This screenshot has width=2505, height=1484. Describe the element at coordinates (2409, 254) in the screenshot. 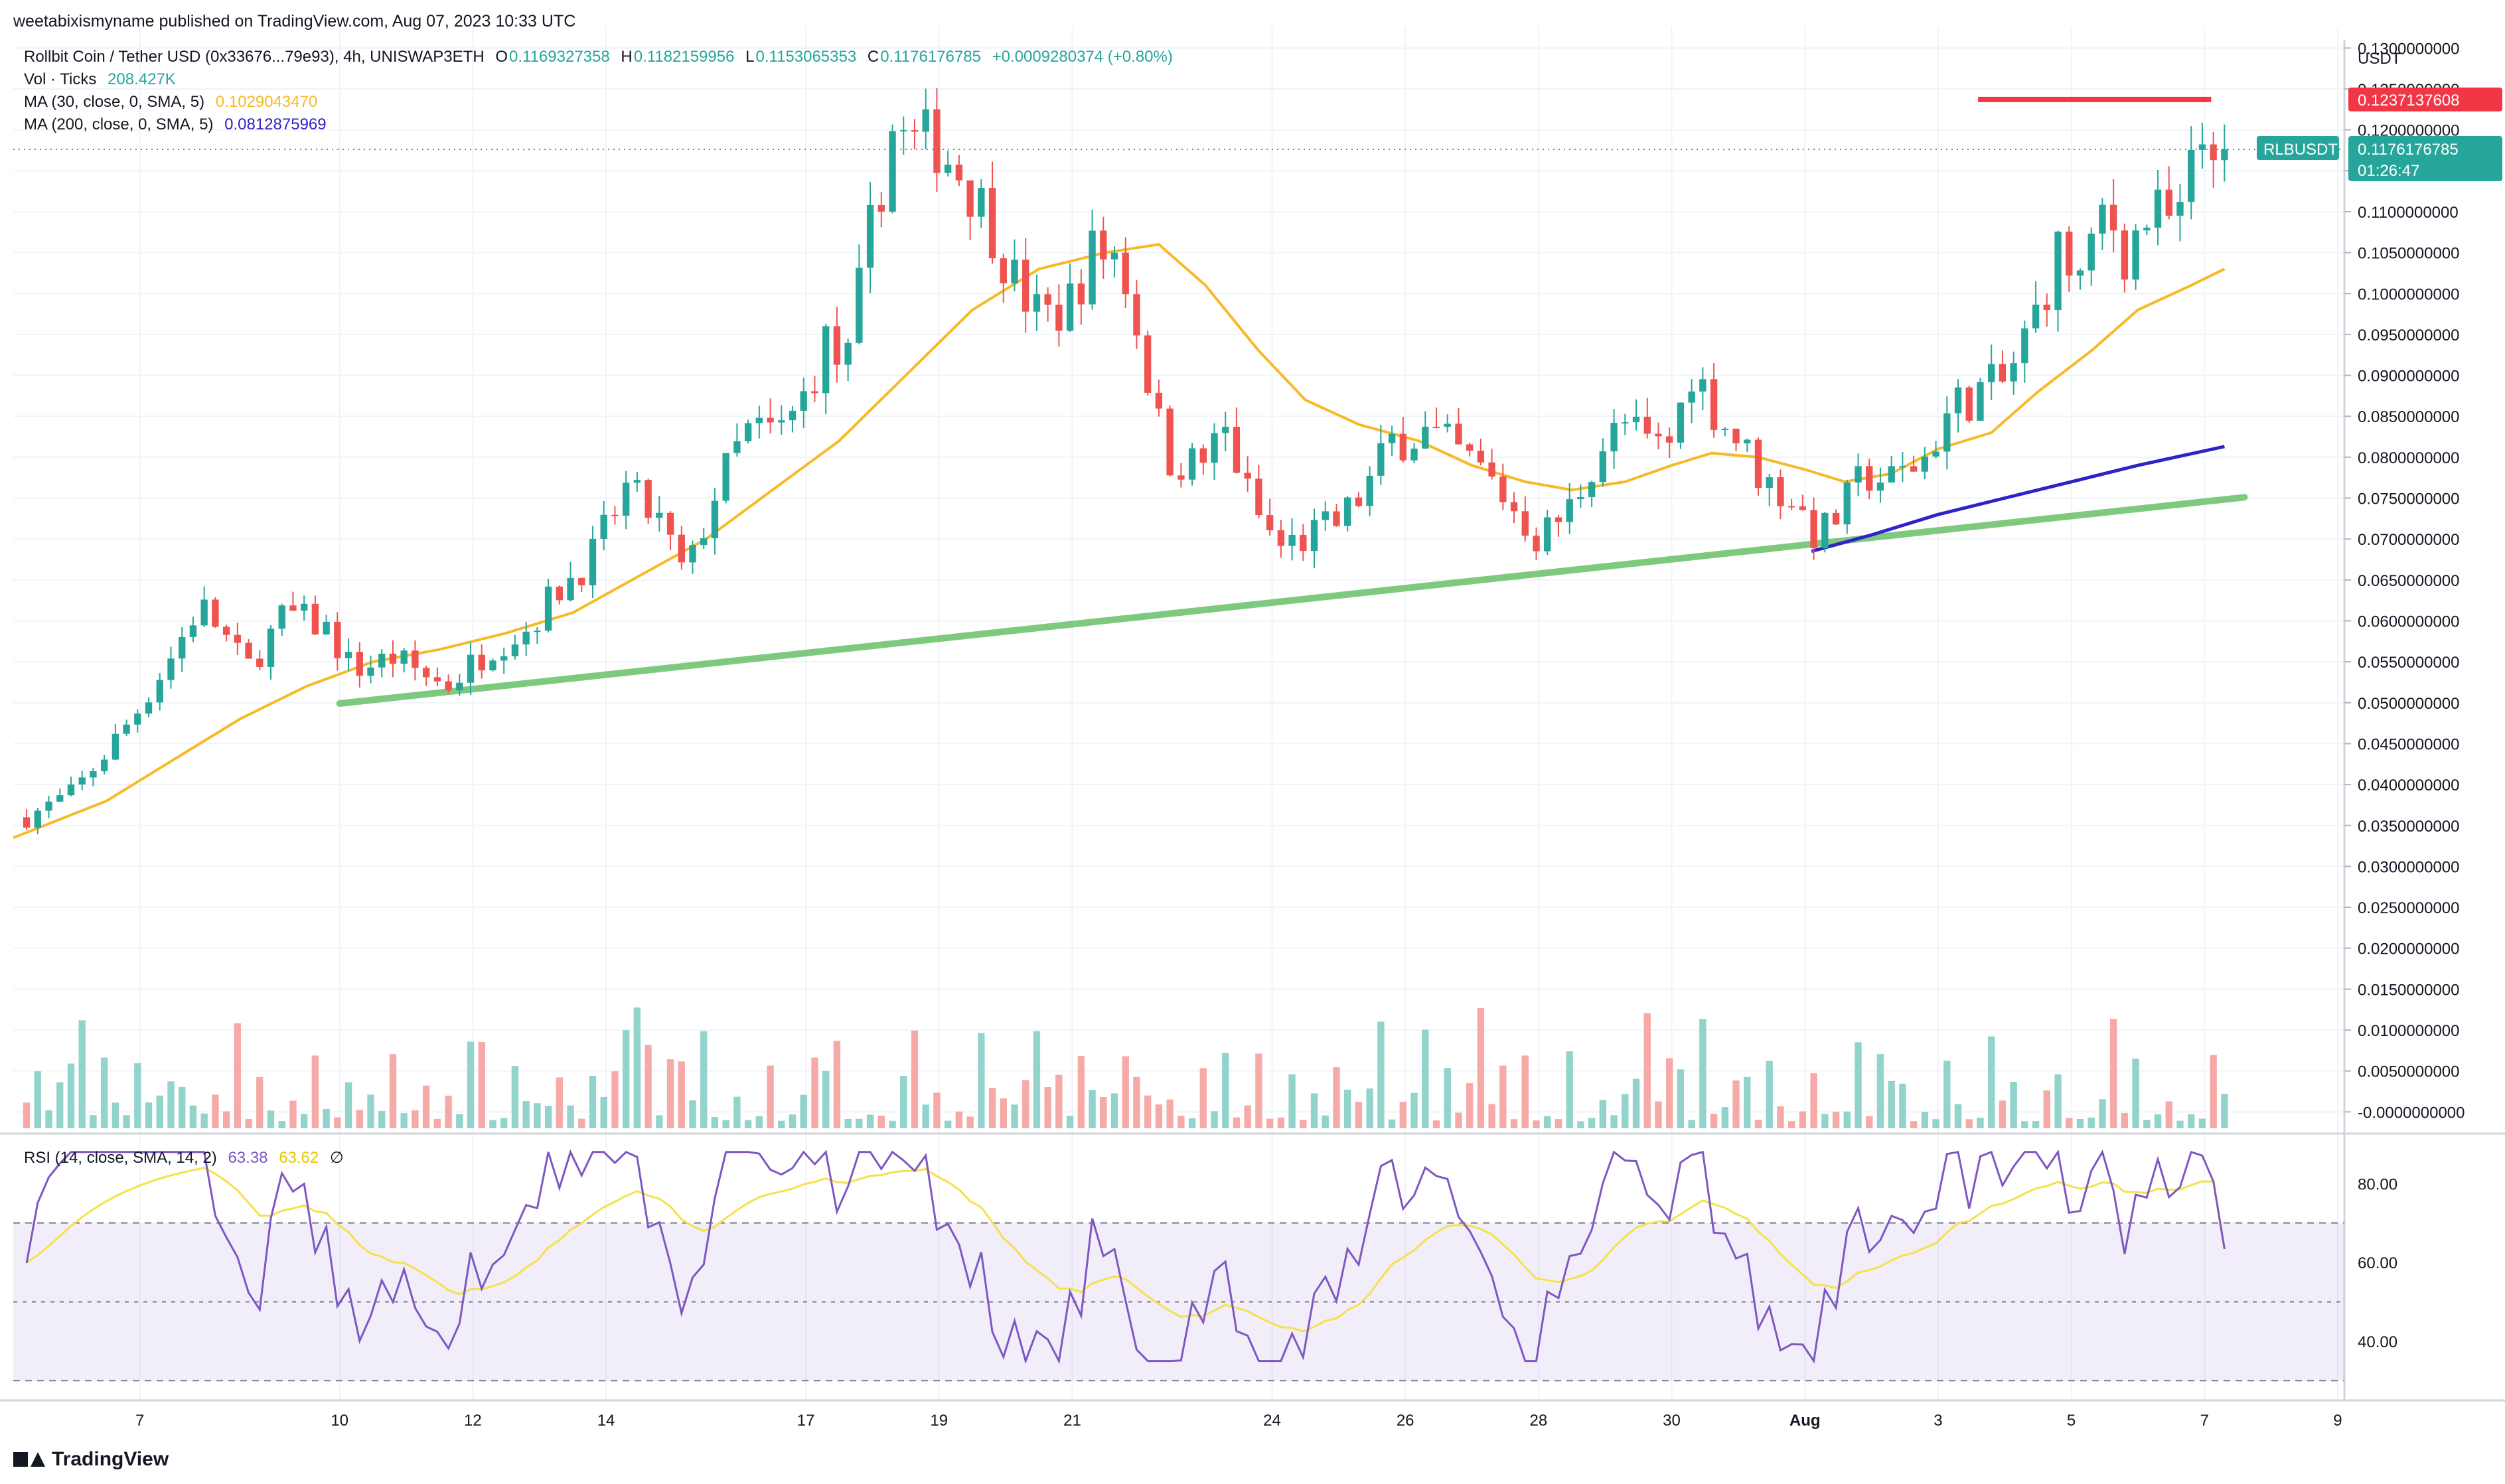

I see `price-tick-label: 0.1050000000` at that location.